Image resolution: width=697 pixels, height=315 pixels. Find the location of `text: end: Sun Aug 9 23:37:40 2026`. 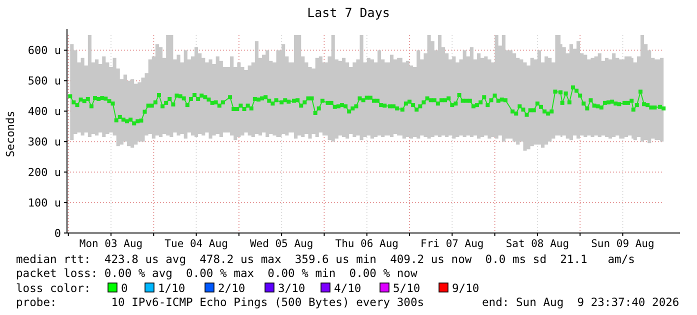

text: end: Sun Aug 9 23:37:40 2026 is located at coordinates (581, 302).